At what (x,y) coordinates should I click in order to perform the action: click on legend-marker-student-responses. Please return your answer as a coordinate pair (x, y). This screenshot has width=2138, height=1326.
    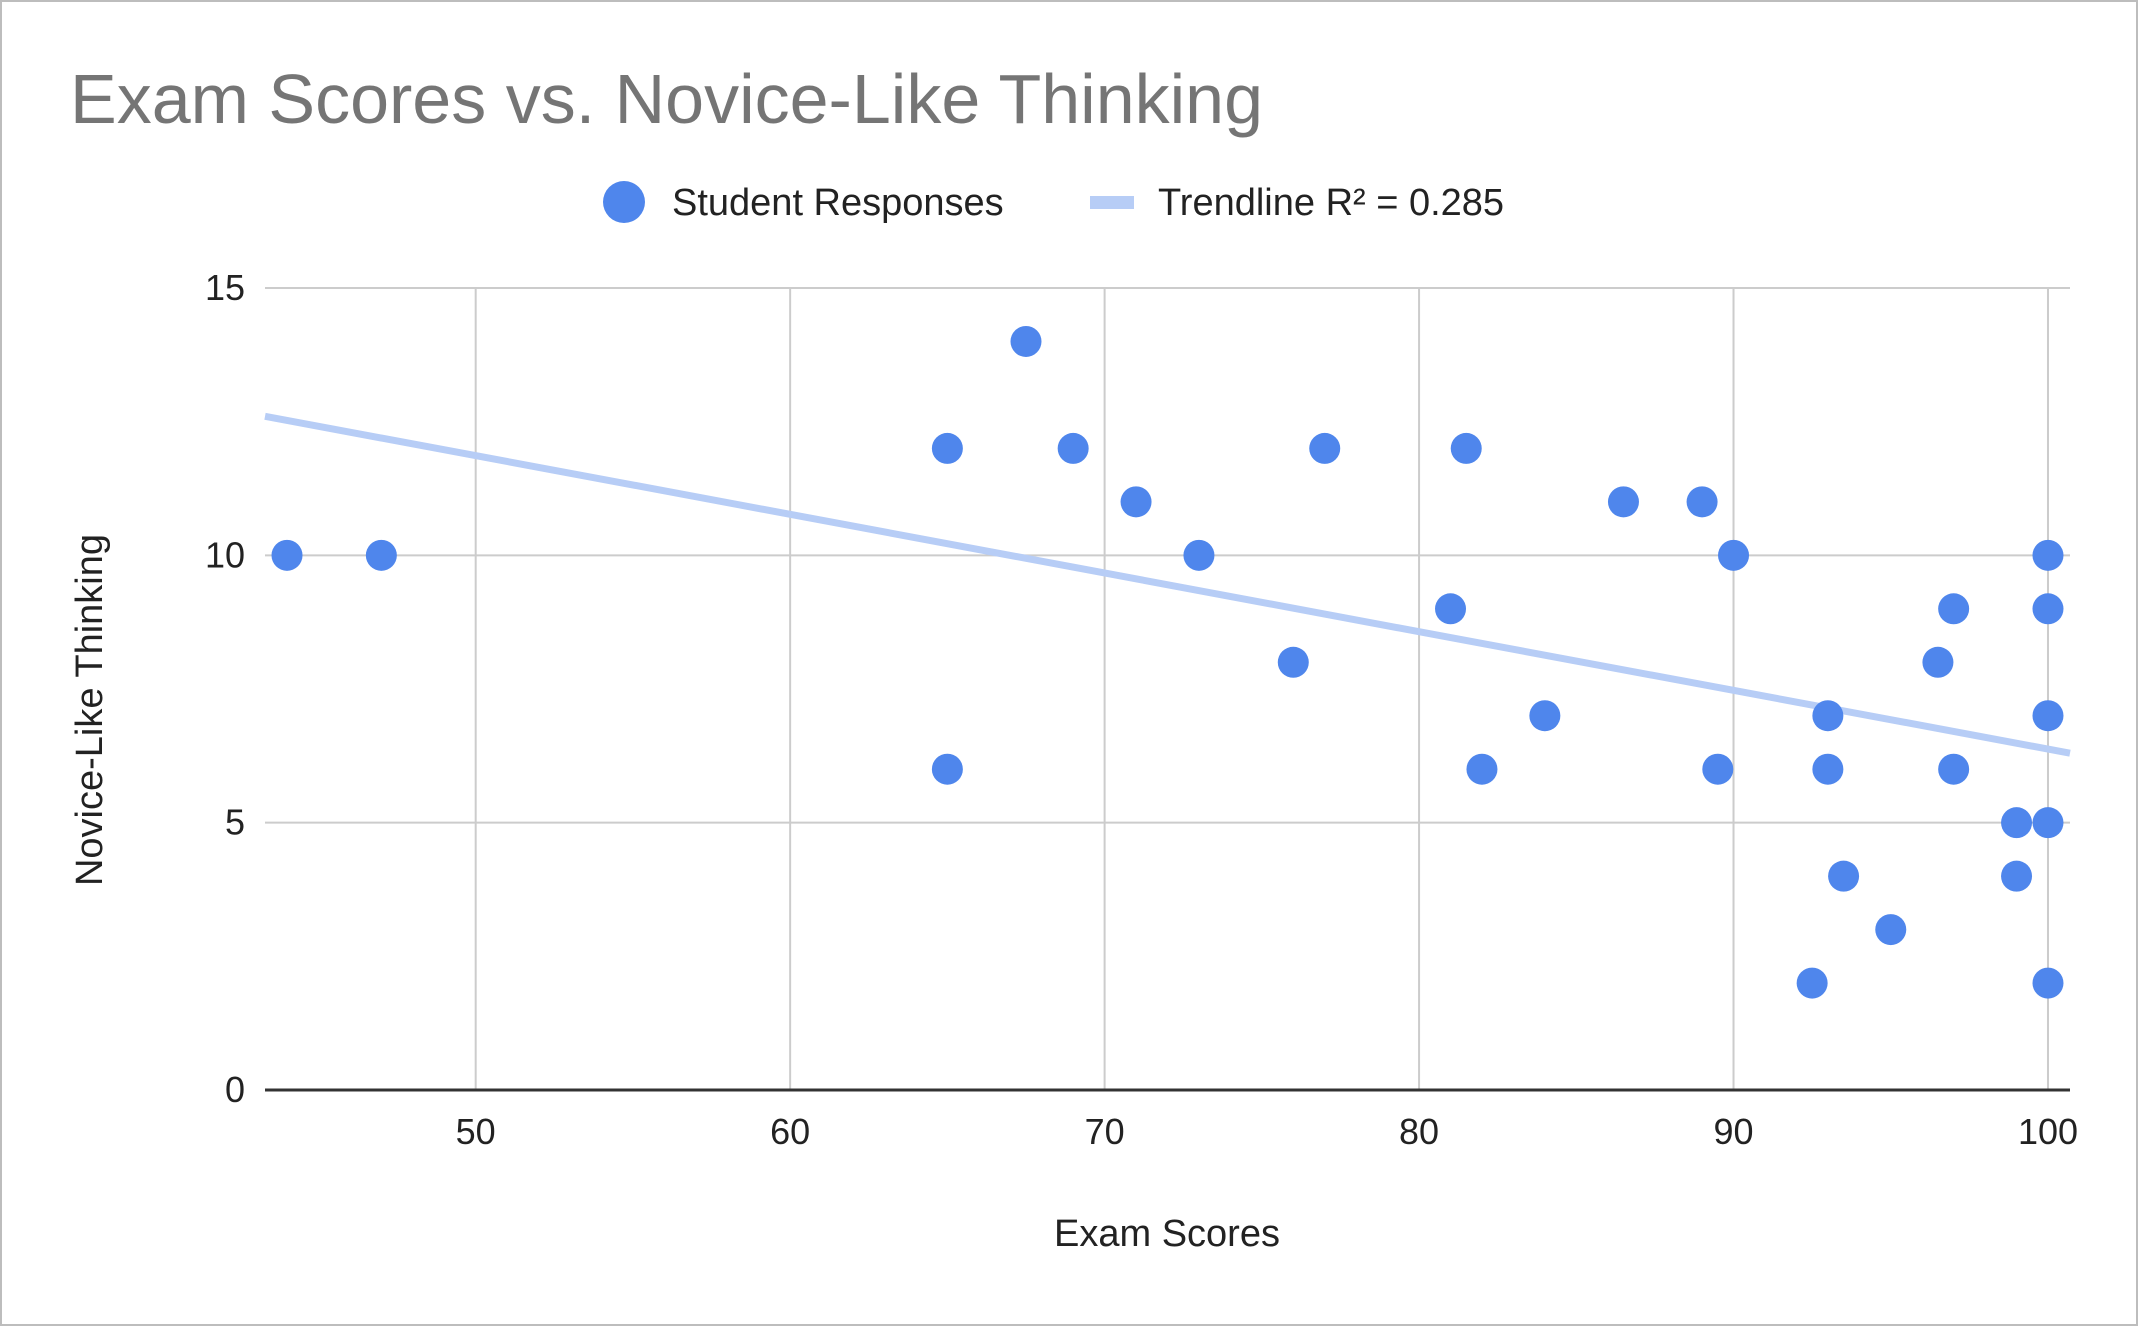
    Looking at the image, I should click on (624, 202).